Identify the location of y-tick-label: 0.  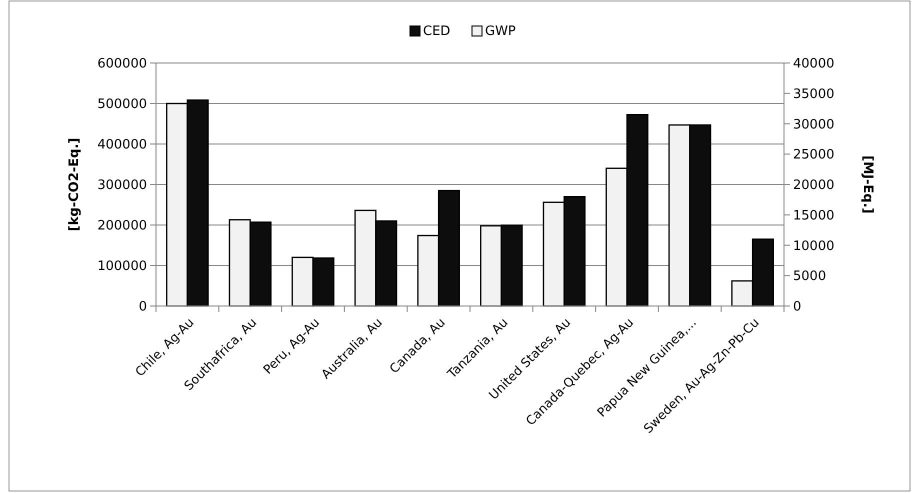
(142, 307).